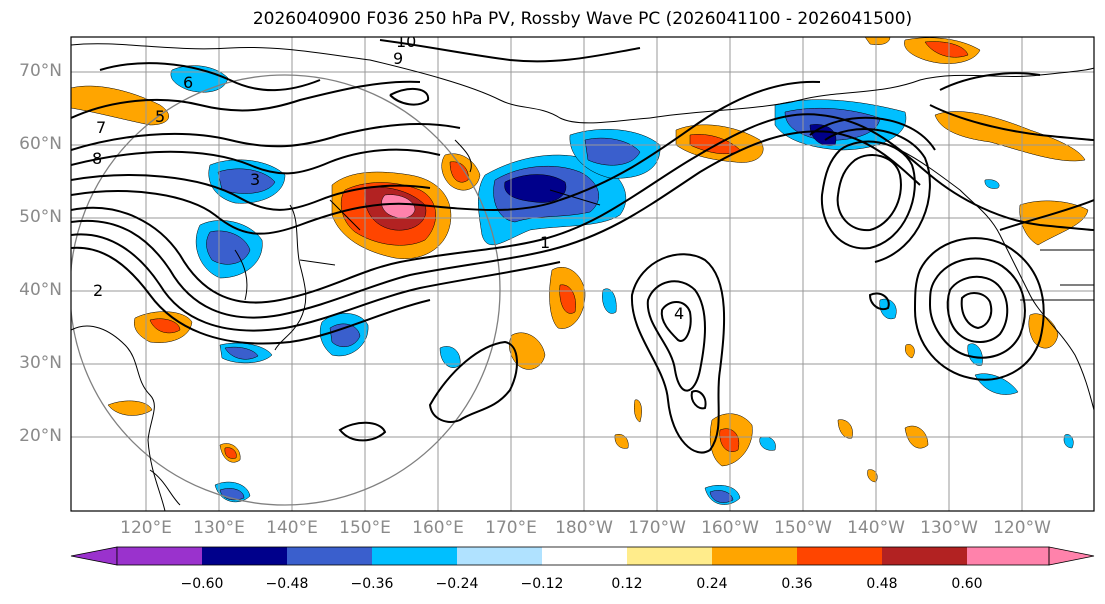 This screenshot has height=604, width=1105. I want to click on lat-label: 20°N, so click(40, 436).